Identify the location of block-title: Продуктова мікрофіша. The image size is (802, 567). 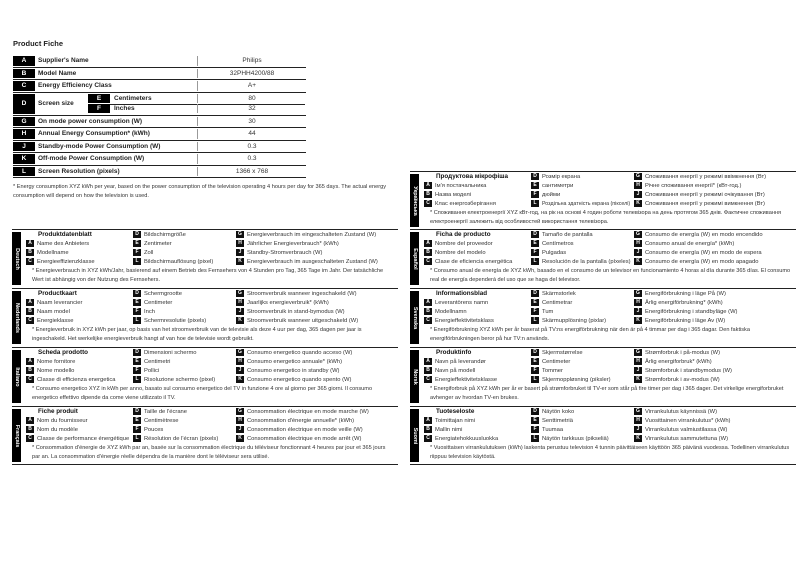
(472, 176).